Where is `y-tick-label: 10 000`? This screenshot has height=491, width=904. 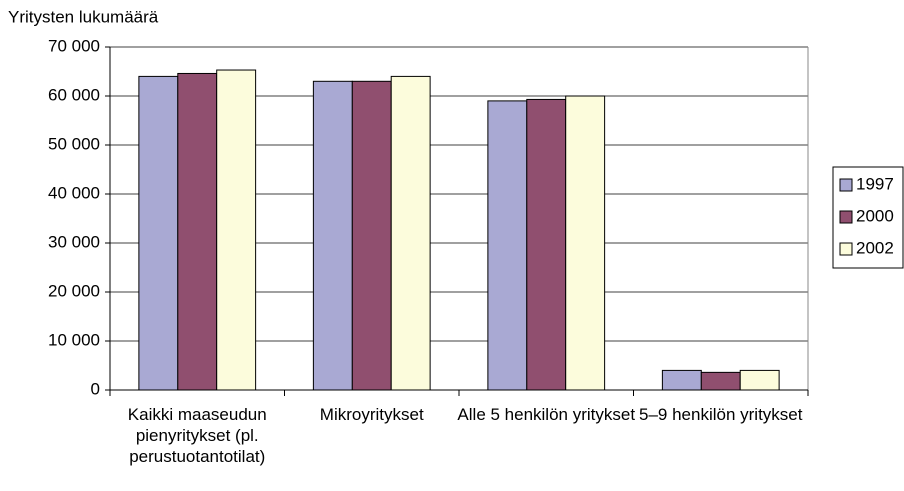 y-tick-label: 10 000 is located at coordinates (74, 339).